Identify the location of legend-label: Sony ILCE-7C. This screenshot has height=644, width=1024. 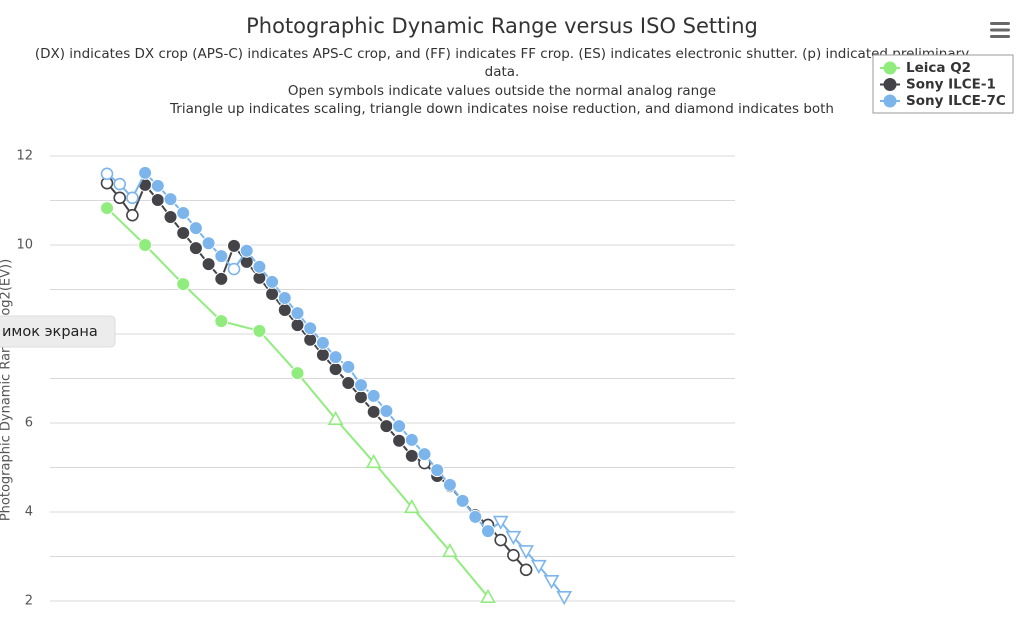
(956, 101).